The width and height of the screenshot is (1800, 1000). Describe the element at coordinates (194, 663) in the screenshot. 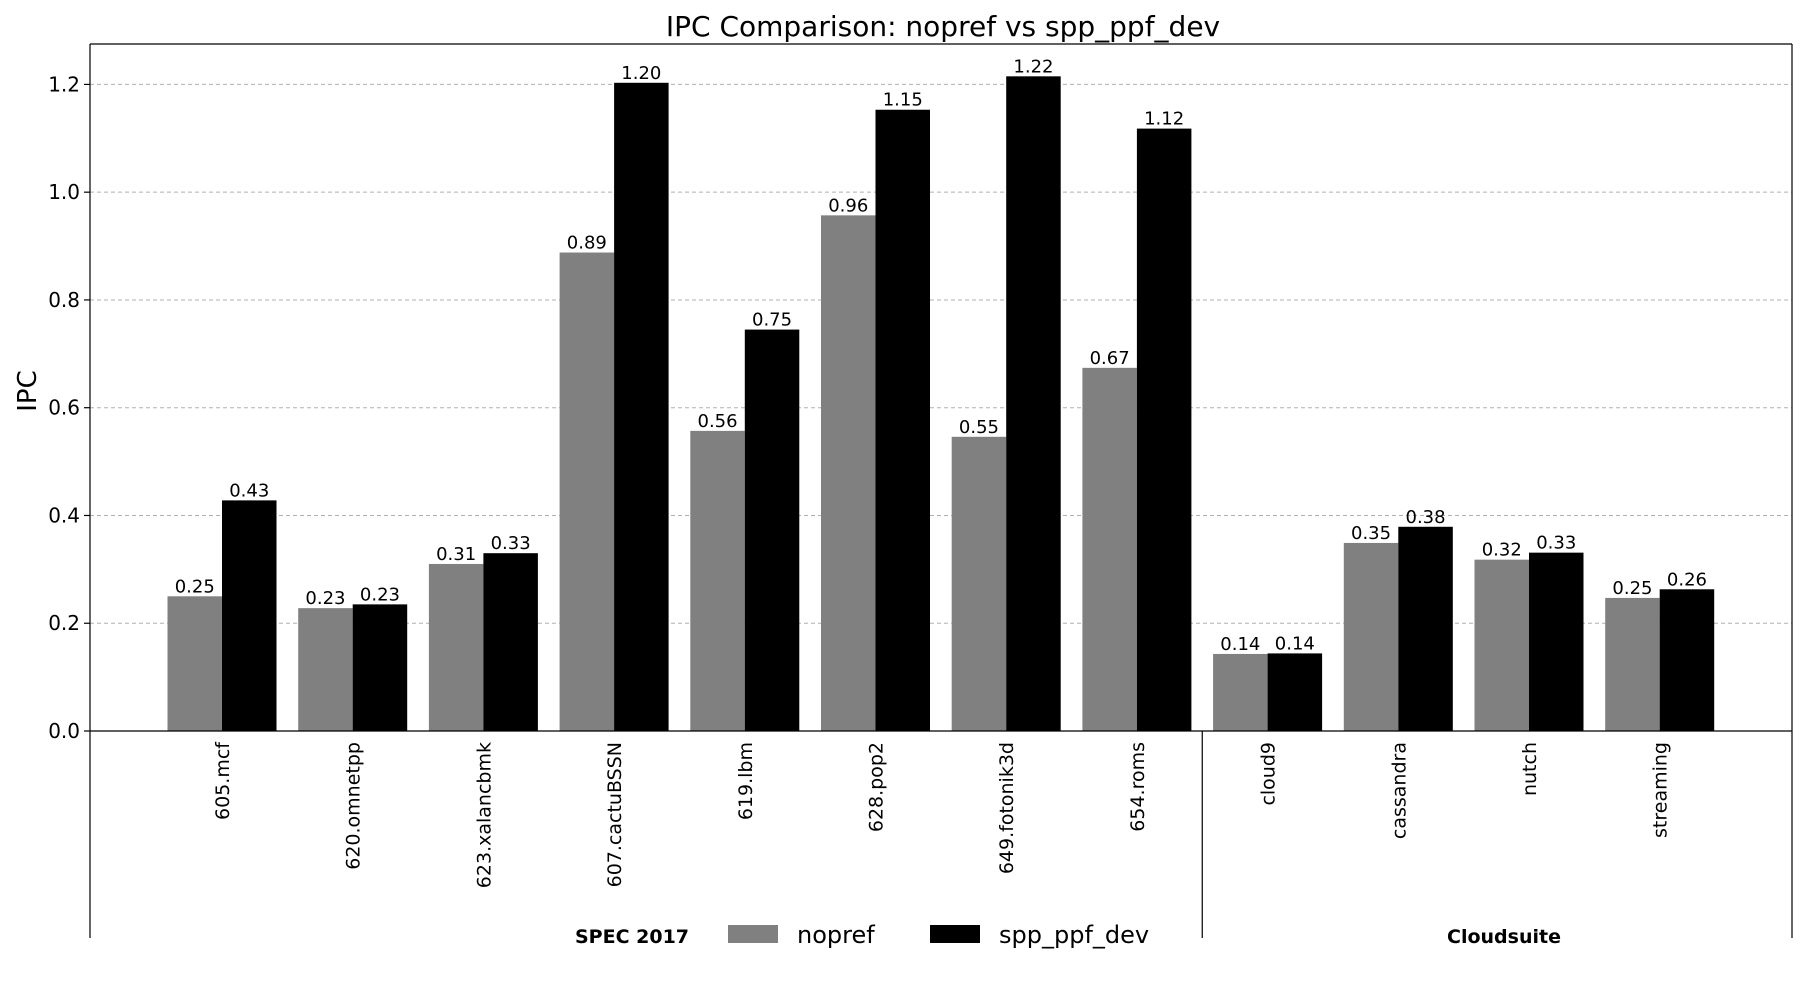

I see `bar-nopref-605.mcf` at that location.